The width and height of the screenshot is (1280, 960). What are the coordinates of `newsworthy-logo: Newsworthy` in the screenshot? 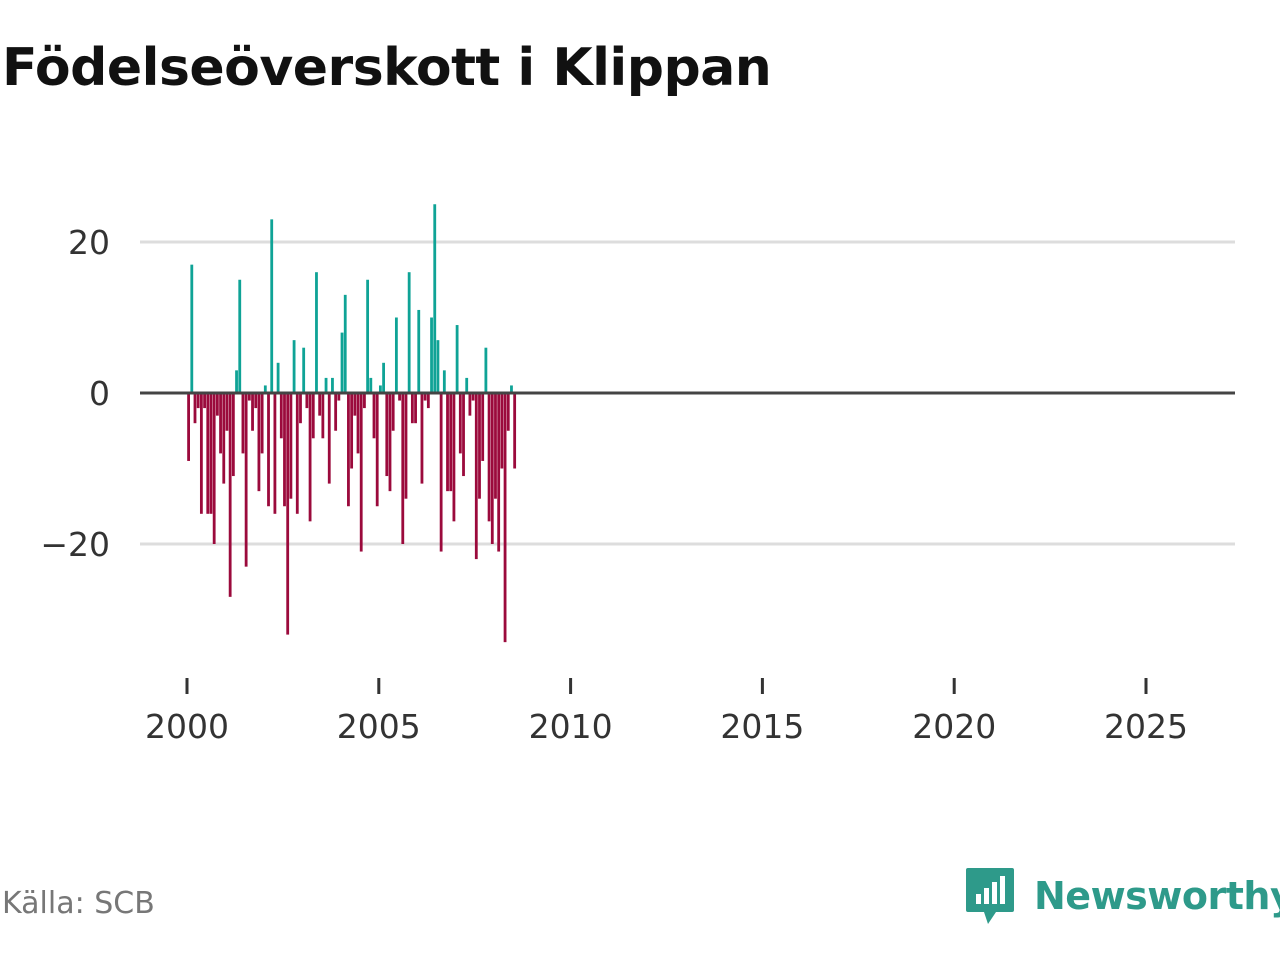 It's located at (1122, 896).